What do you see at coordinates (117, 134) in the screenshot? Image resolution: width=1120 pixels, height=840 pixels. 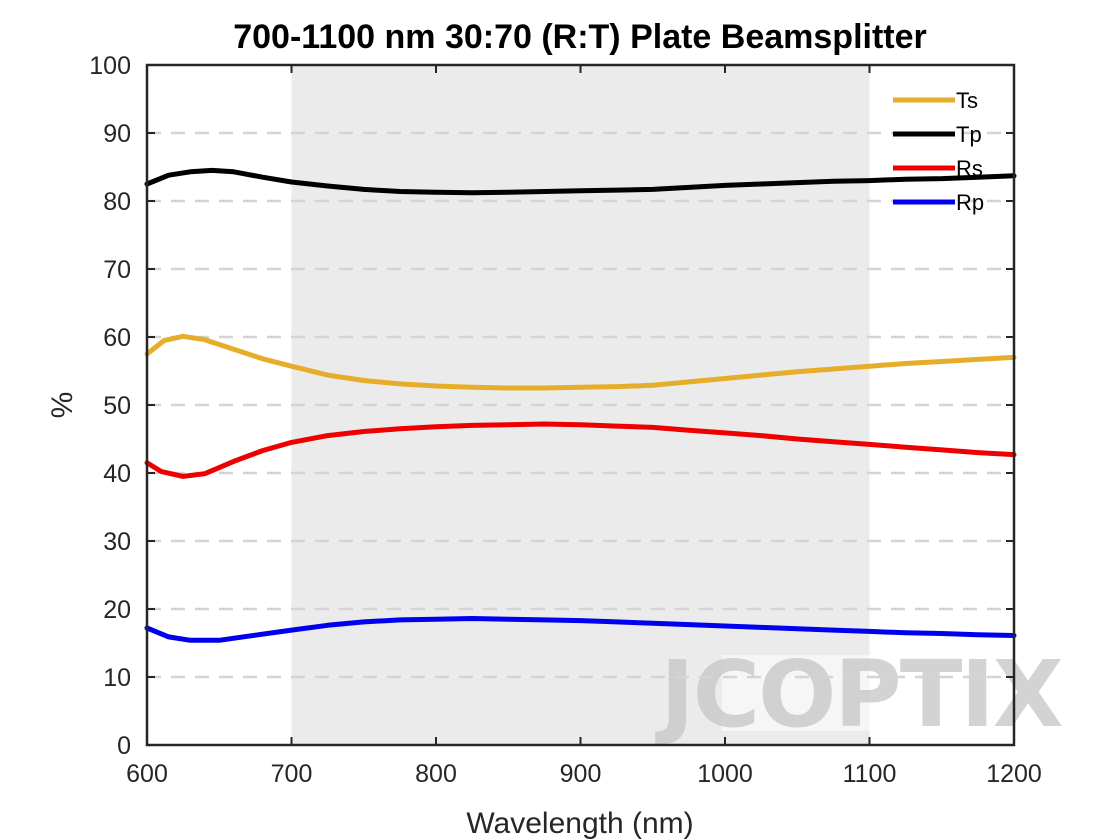 I see `y-tick-label-90: 90` at bounding box center [117, 134].